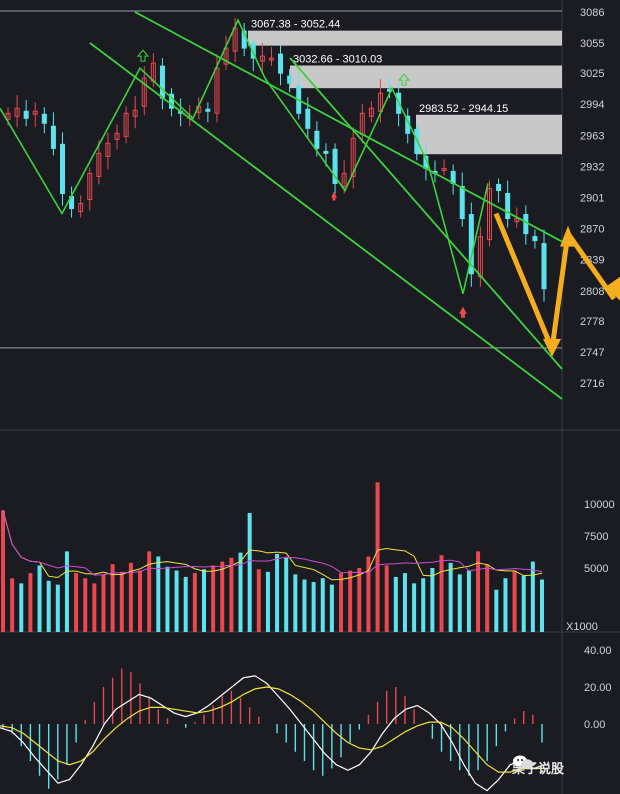  What do you see at coordinates (592, 384) in the screenshot?
I see `price-tick-label: 2716` at bounding box center [592, 384].